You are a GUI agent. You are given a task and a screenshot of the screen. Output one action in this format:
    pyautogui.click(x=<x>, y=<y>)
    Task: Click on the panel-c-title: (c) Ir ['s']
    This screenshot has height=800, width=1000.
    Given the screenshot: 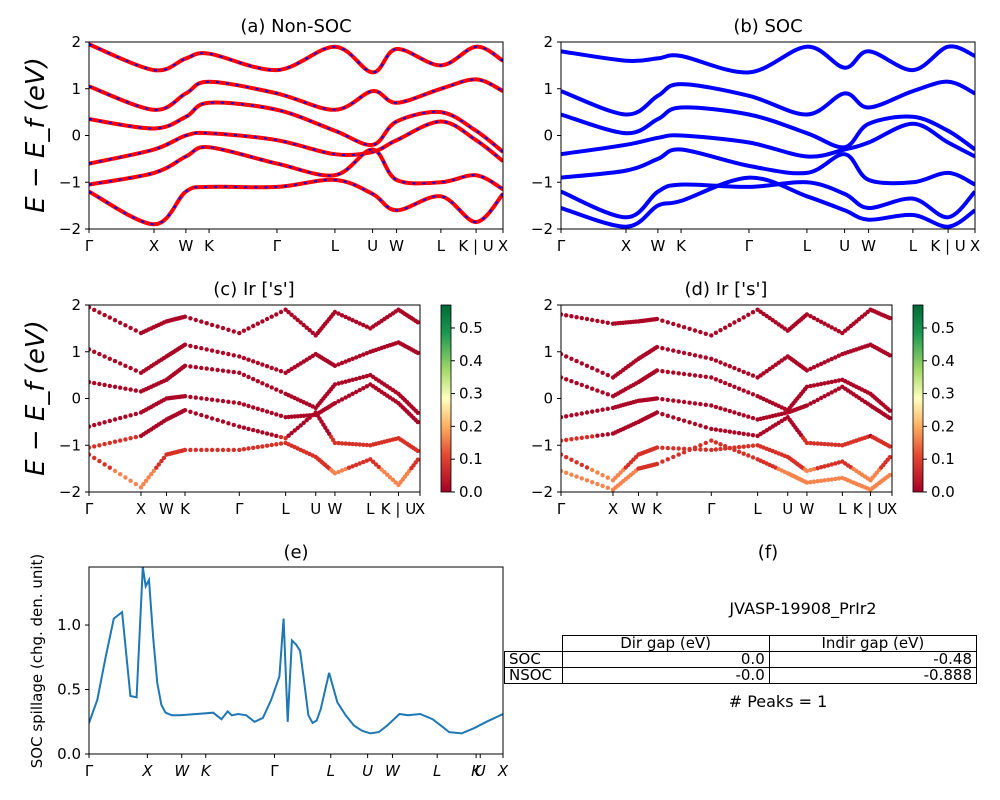 What is the action you would take?
    pyautogui.click(x=253, y=289)
    